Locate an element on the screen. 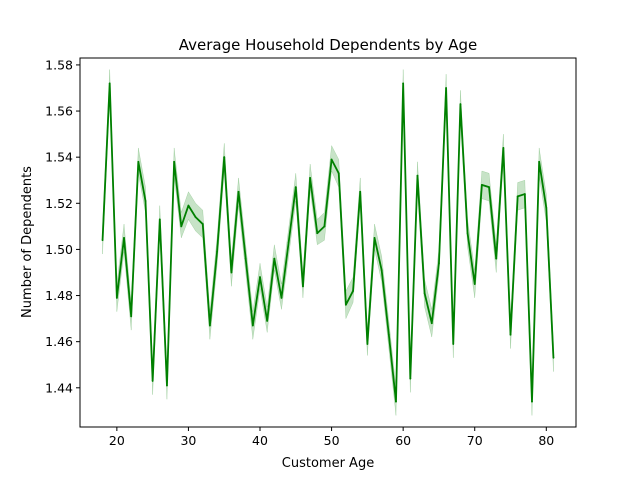  x-tick-label: 80 is located at coordinates (546, 440).